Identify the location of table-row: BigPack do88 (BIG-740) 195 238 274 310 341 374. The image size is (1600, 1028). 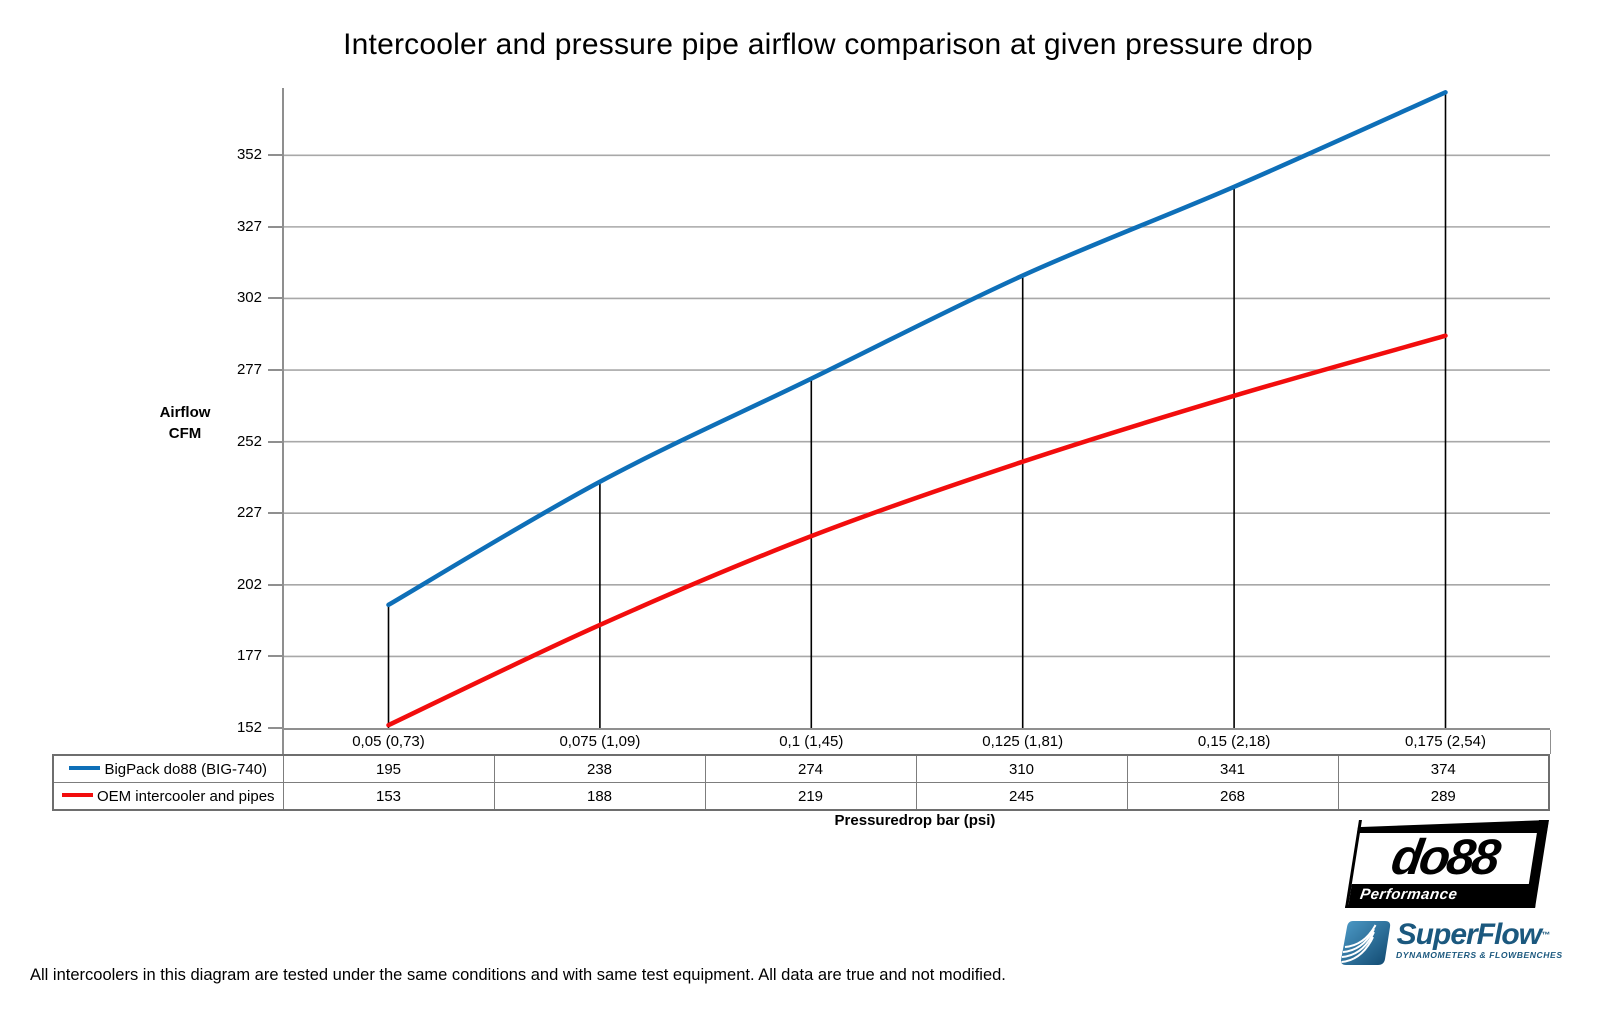
(801, 768).